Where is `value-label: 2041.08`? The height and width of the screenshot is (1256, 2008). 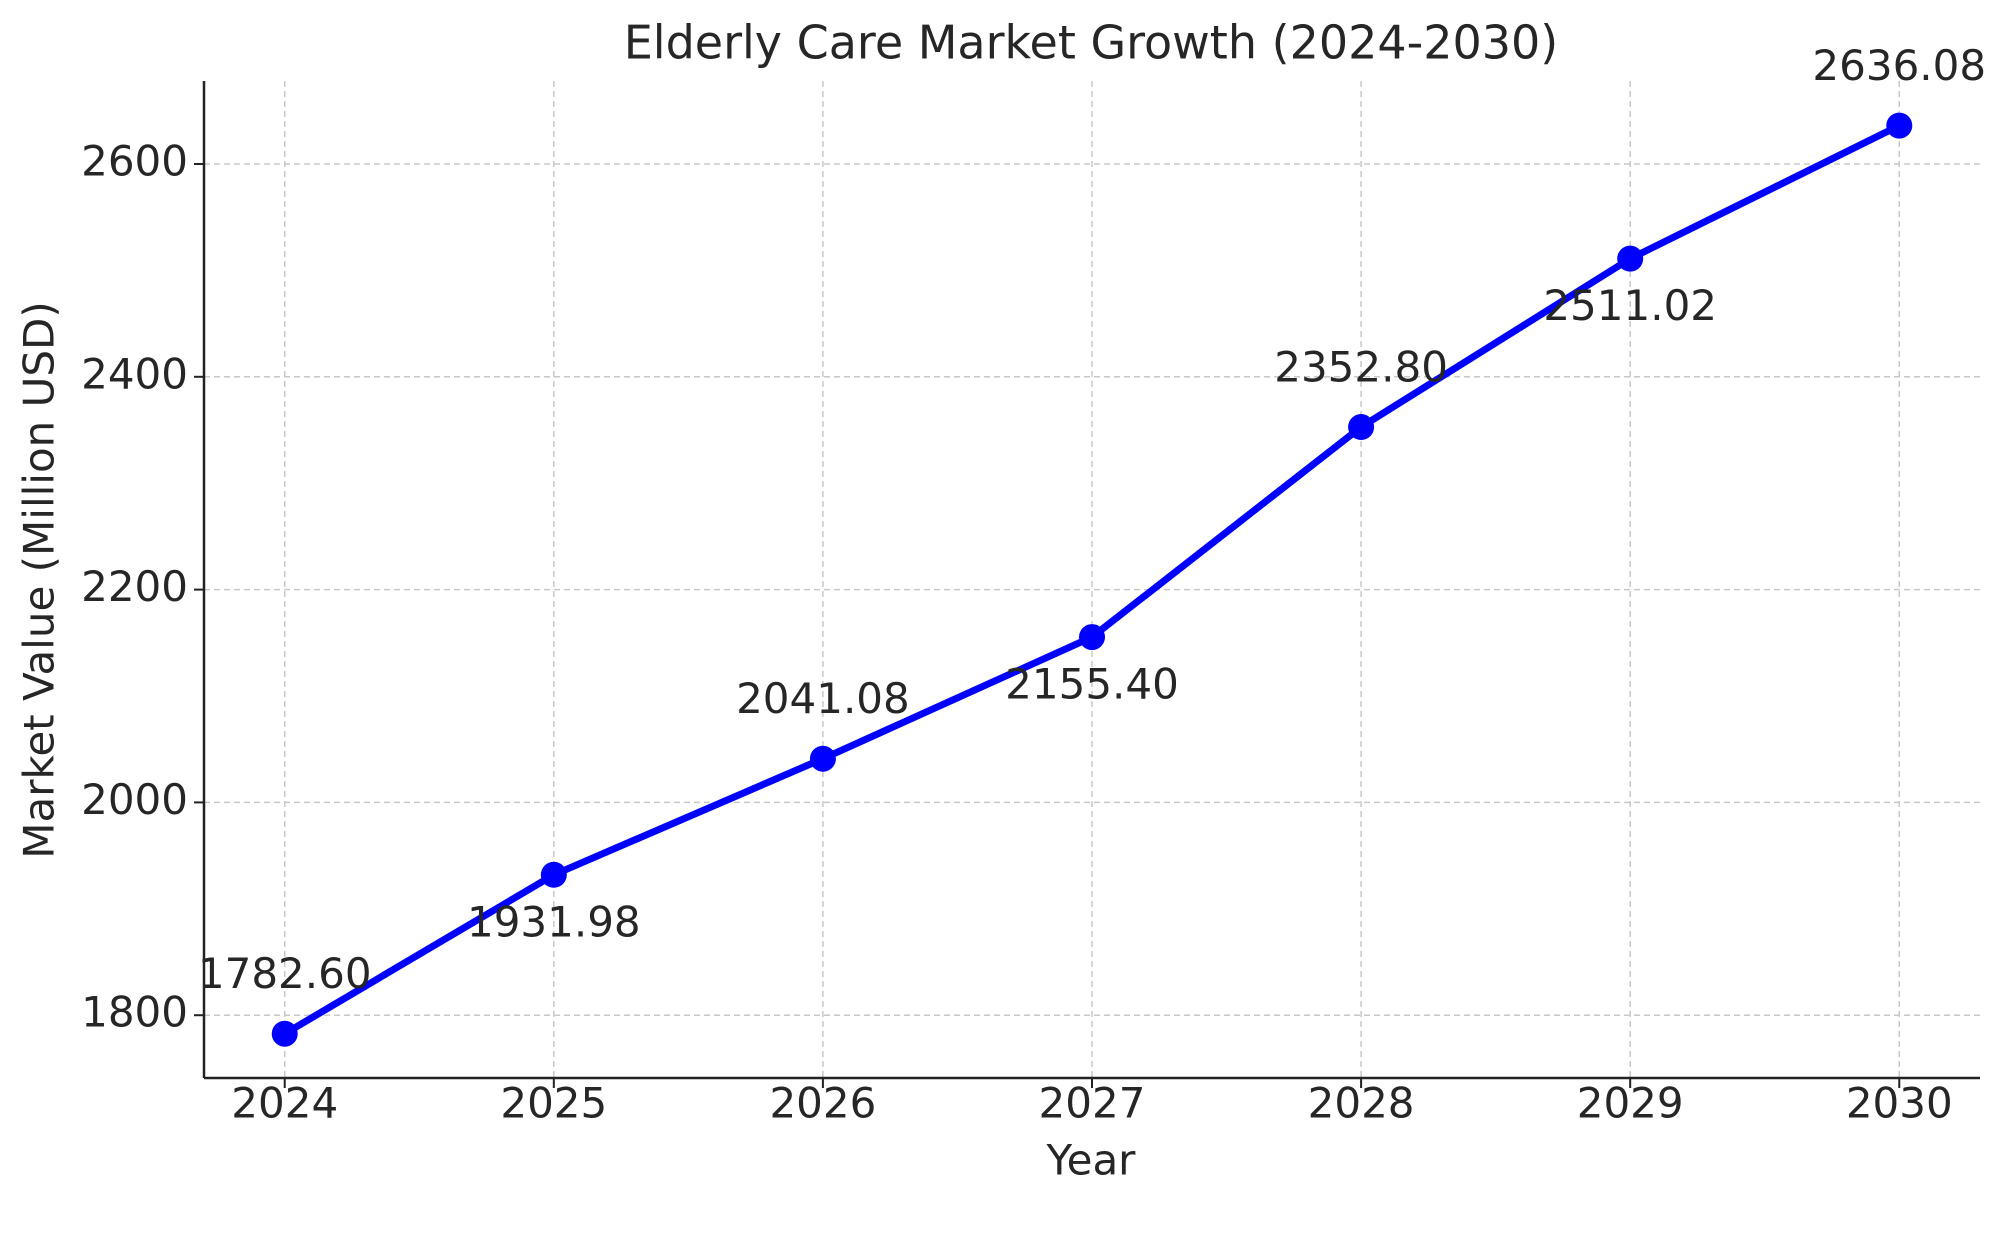
value-label: 2041.08 is located at coordinates (823, 698).